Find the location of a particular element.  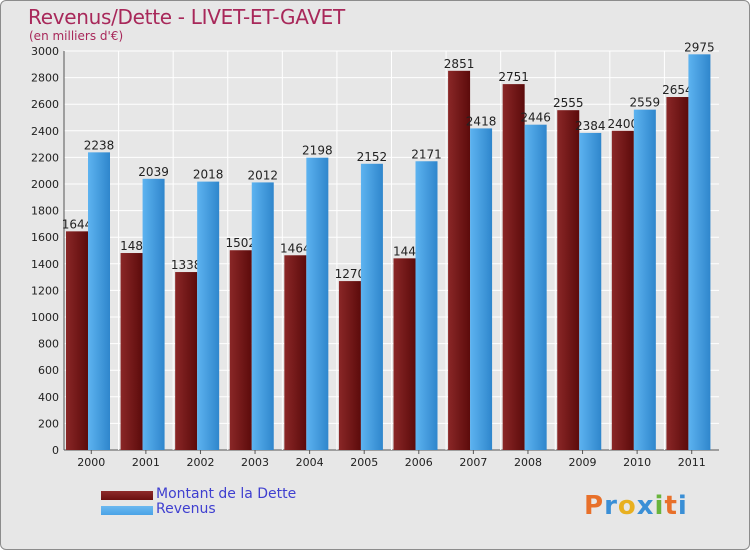

data-label-dette: 2555 is located at coordinates (568, 103).